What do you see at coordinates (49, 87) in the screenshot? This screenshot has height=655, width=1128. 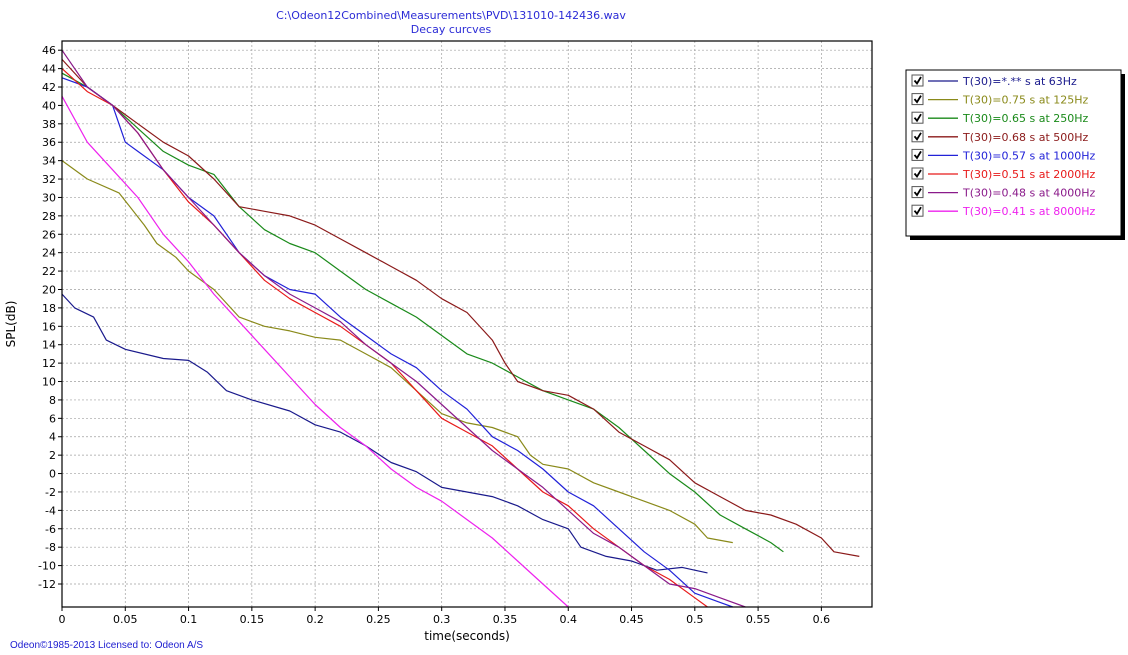 I see `y-tick-label: 42` at bounding box center [49, 87].